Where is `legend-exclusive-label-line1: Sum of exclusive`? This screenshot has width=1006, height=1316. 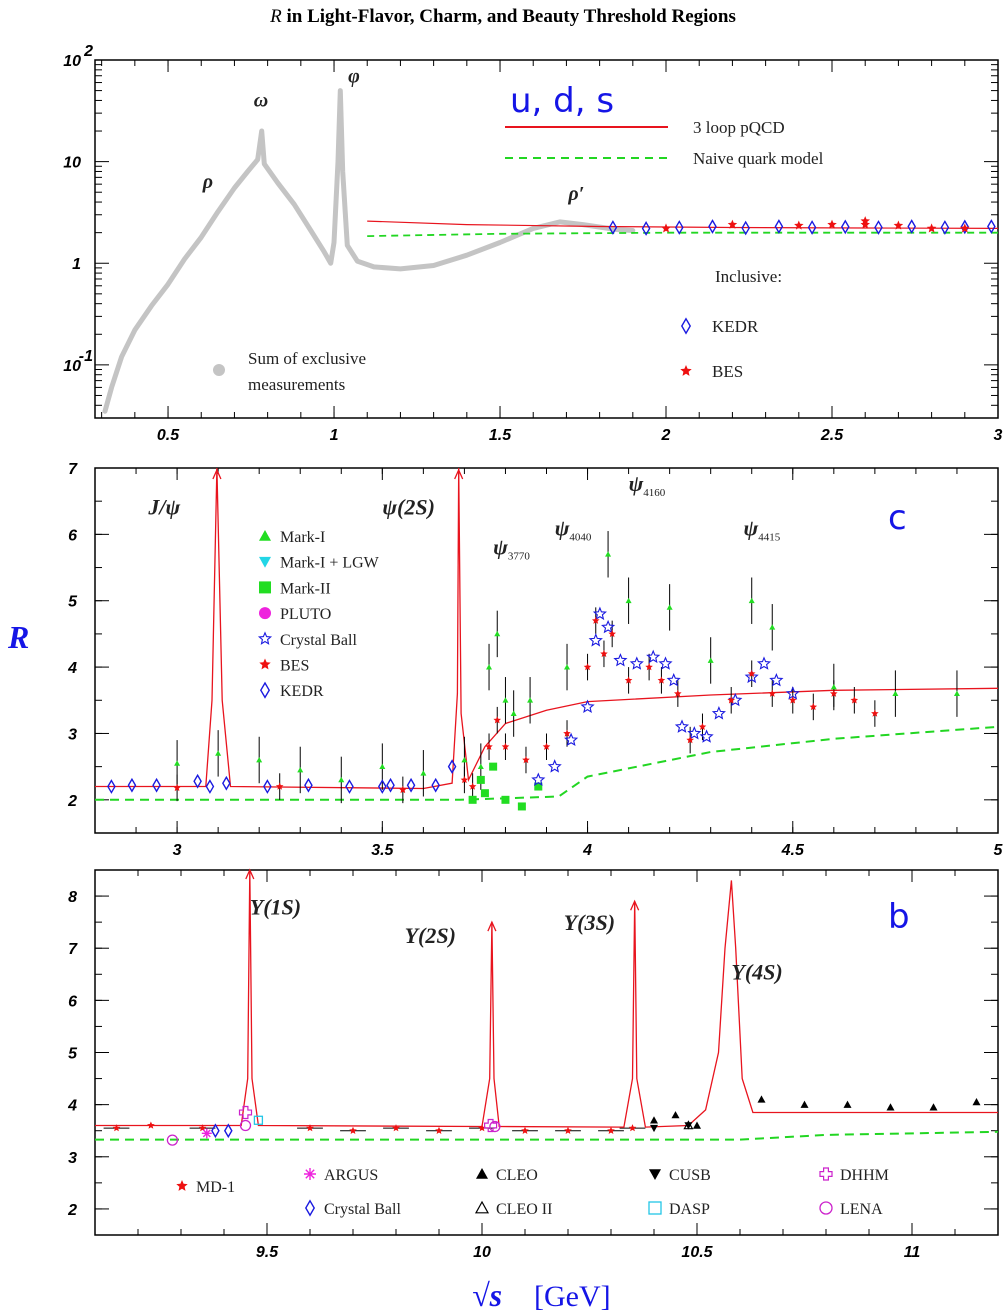 legend-exclusive-label-line1: Sum of exclusive is located at coordinates (307, 358).